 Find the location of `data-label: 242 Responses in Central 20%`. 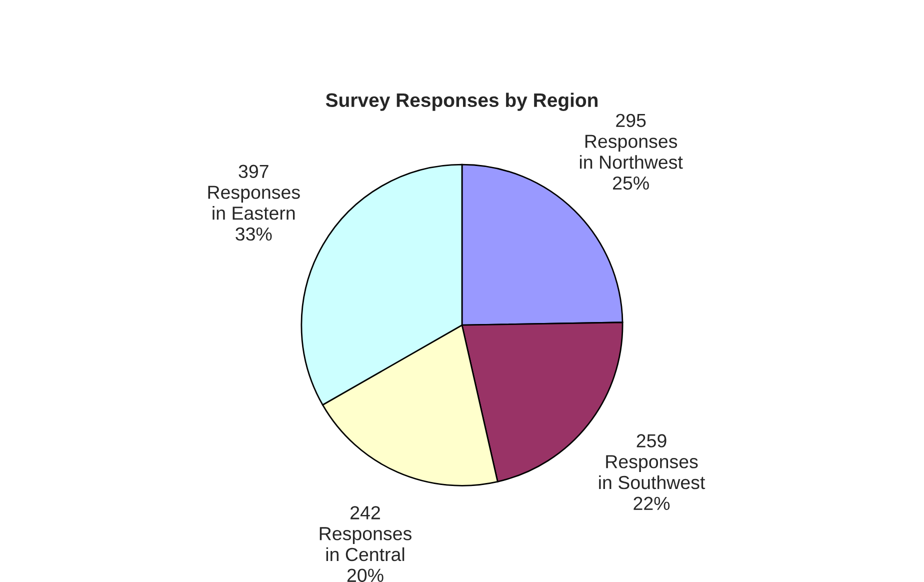

data-label: 242 Responses in Central 20% is located at coordinates (366, 544).